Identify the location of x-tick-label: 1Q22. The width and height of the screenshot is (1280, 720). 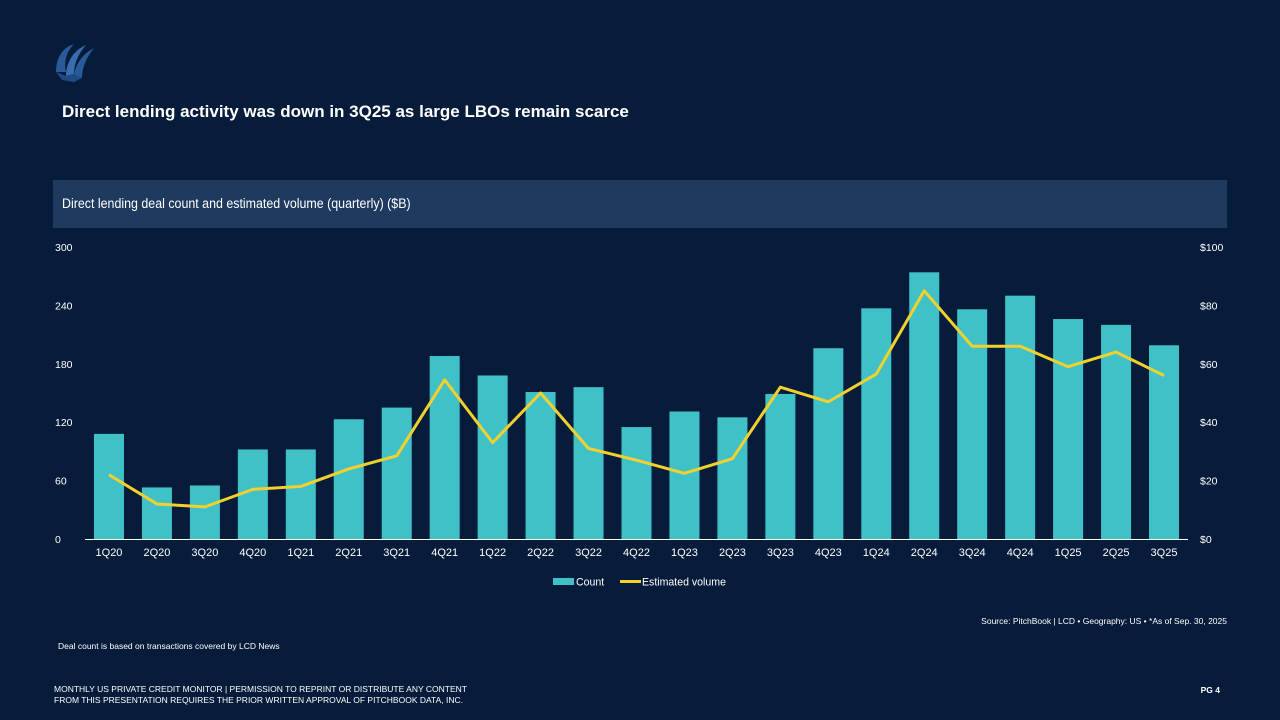
(492, 553).